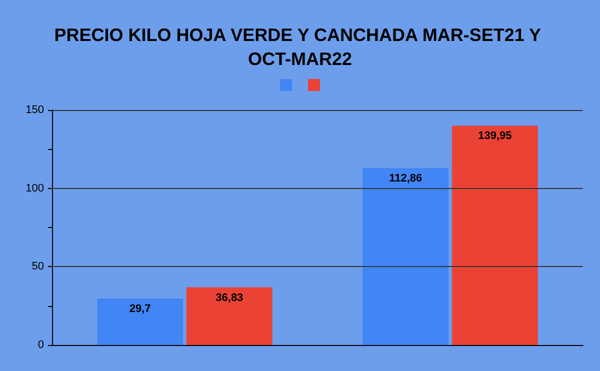  Describe the element at coordinates (405, 178) in the screenshot. I see `data-label: 112,86` at that location.